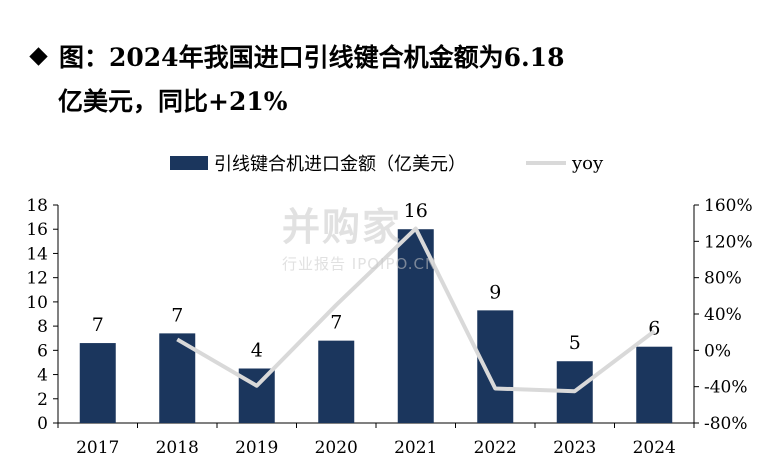 The image size is (777, 466). Describe the element at coordinates (173, 101) in the screenshot. I see `chart-title-line2: 亿美元，同比+21%` at that location.